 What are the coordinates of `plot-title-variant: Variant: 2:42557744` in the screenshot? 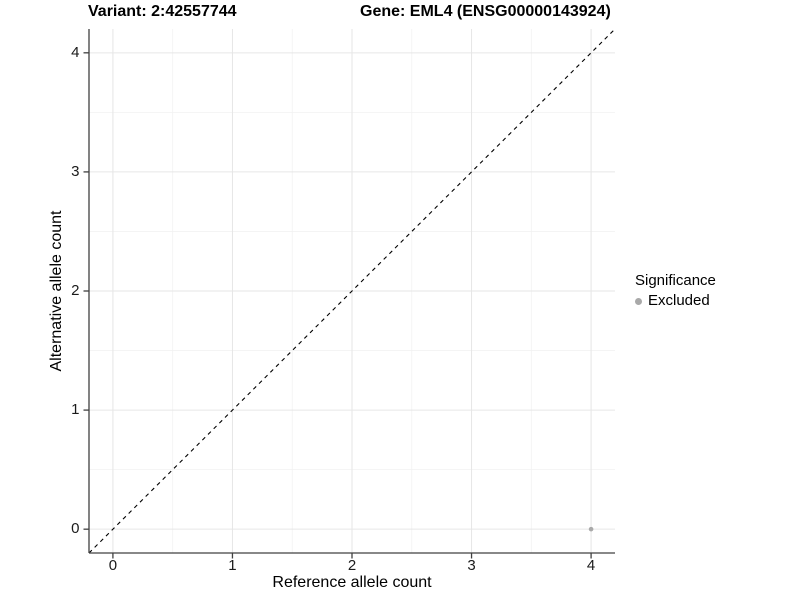 It's located at (162, 11).